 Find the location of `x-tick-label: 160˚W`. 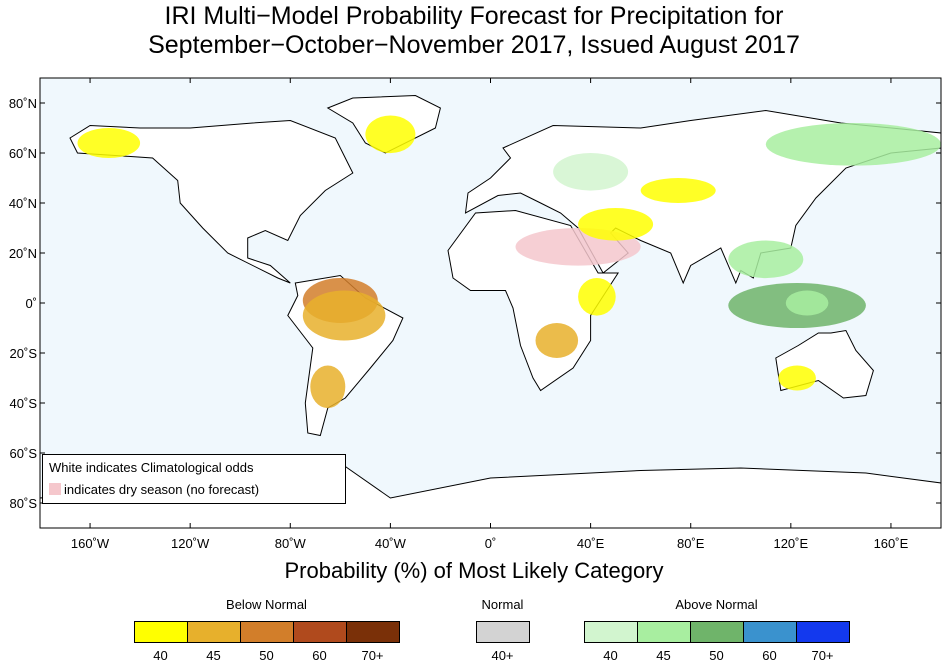

x-tick-label: 160˚W is located at coordinates (90, 543).